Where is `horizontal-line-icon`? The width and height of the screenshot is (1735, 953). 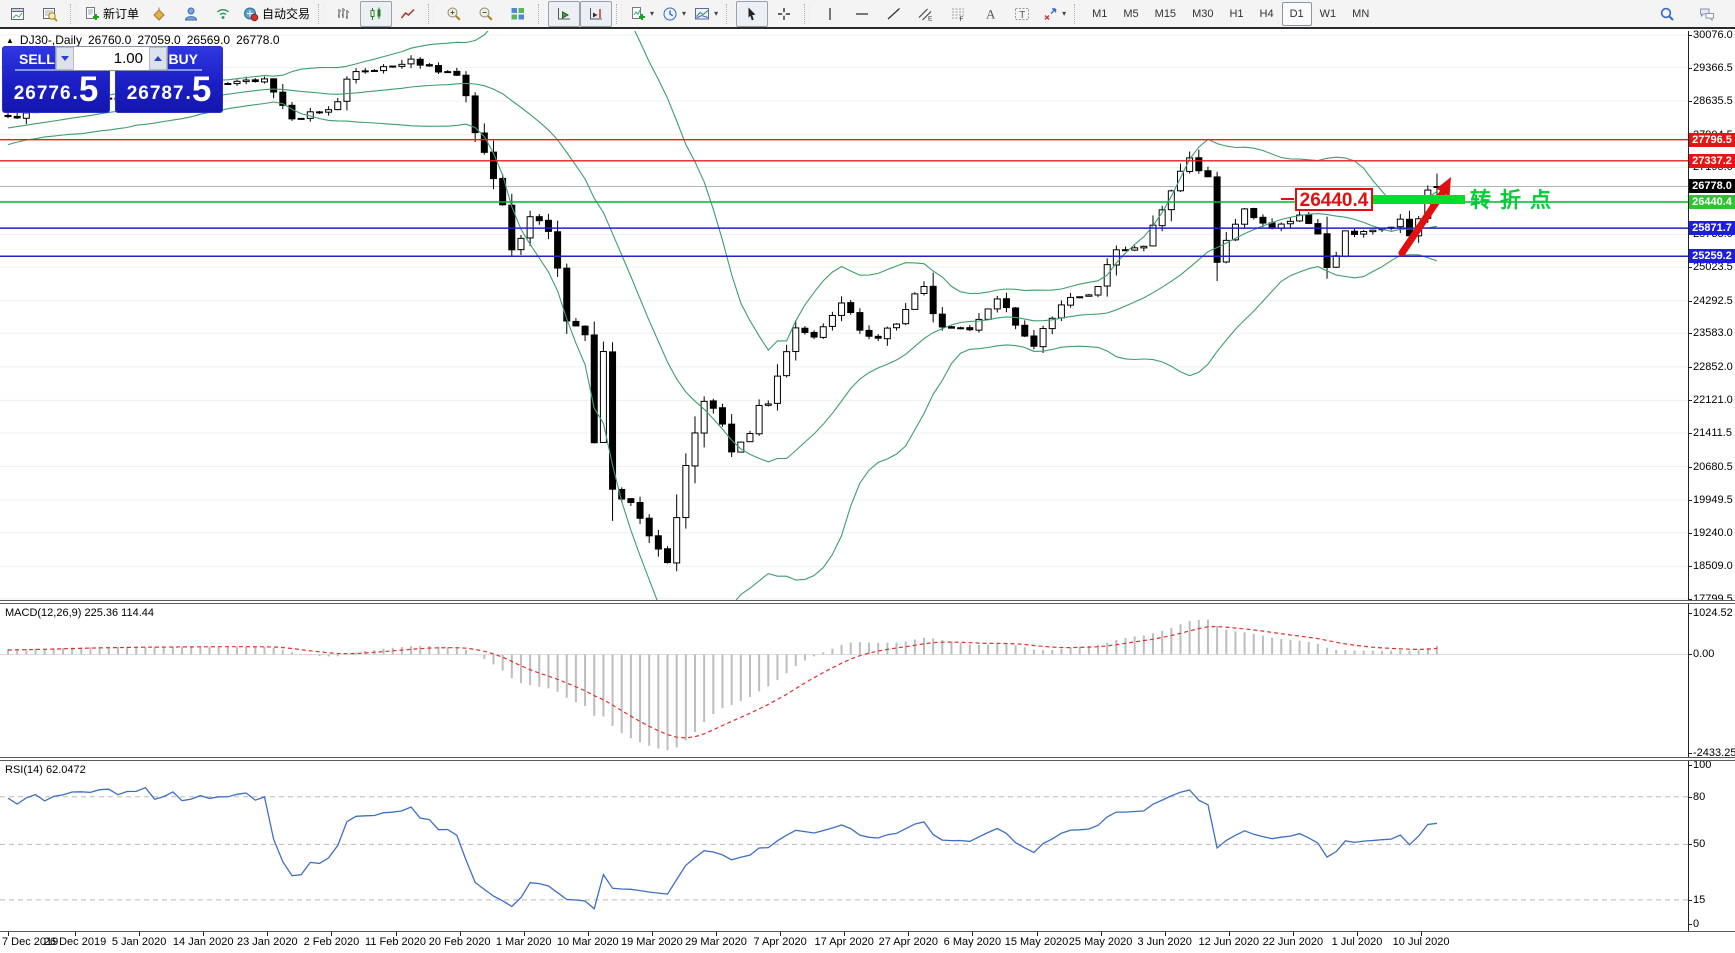
horizontal-line-icon is located at coordinates (862, 13).